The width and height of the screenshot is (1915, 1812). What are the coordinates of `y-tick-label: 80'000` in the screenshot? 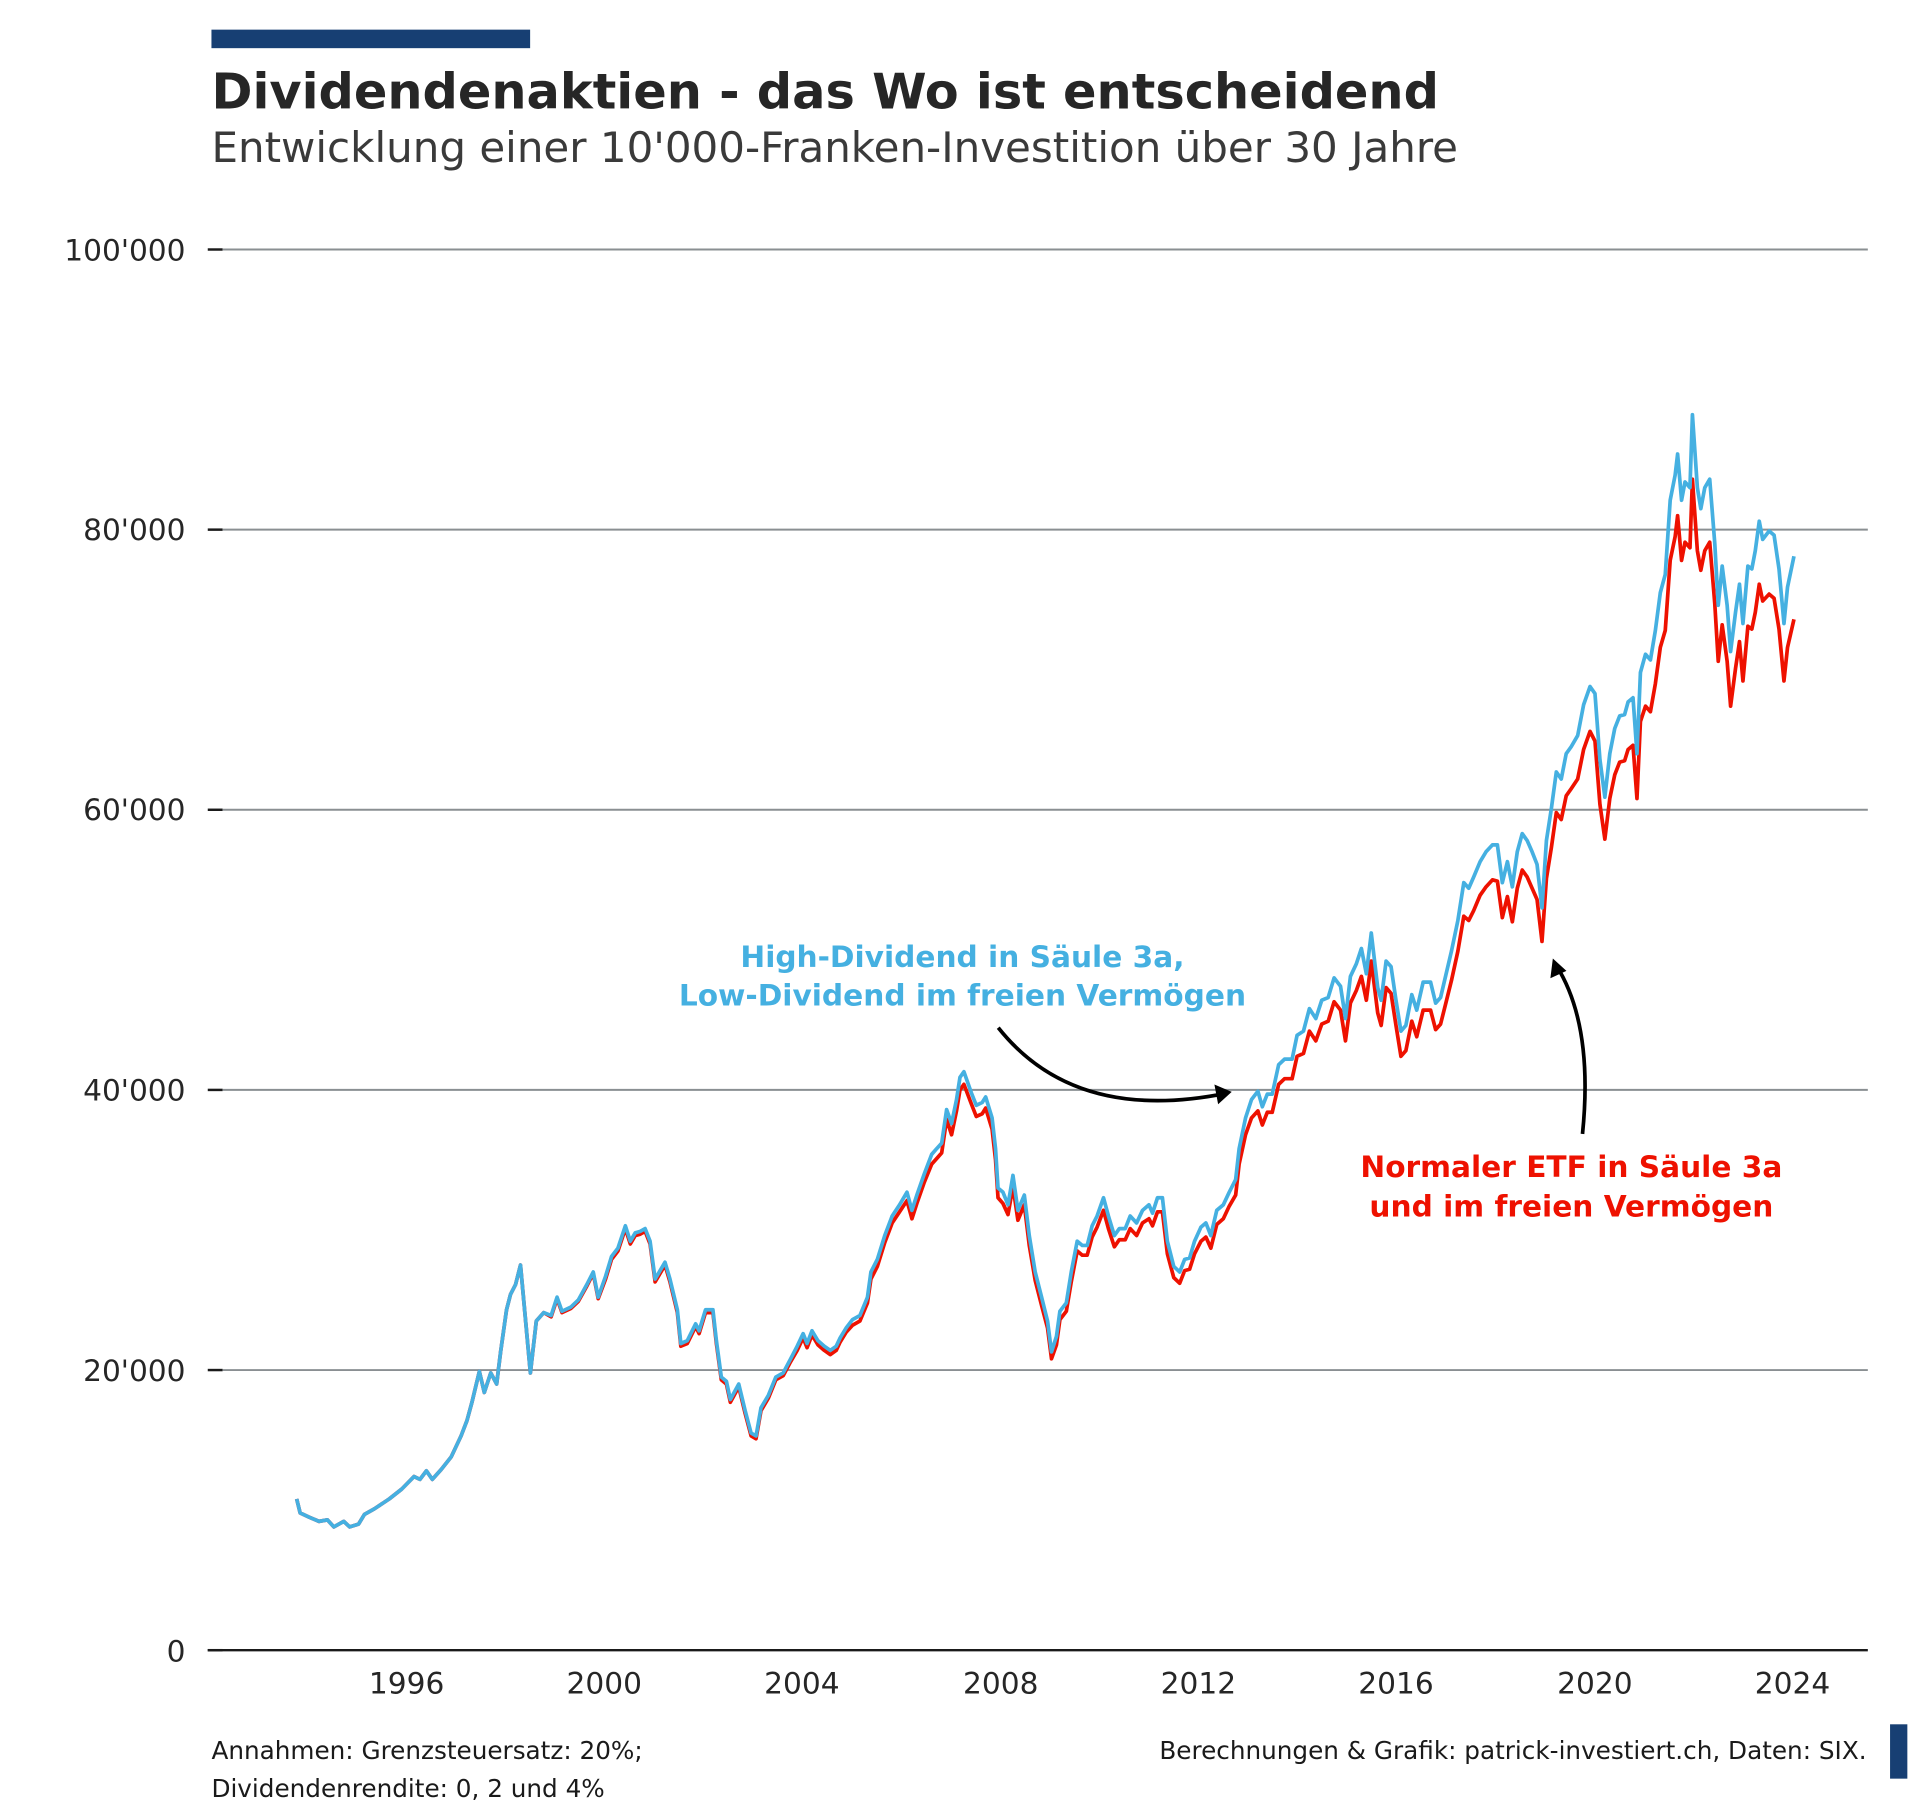 It's located at (134, 529).